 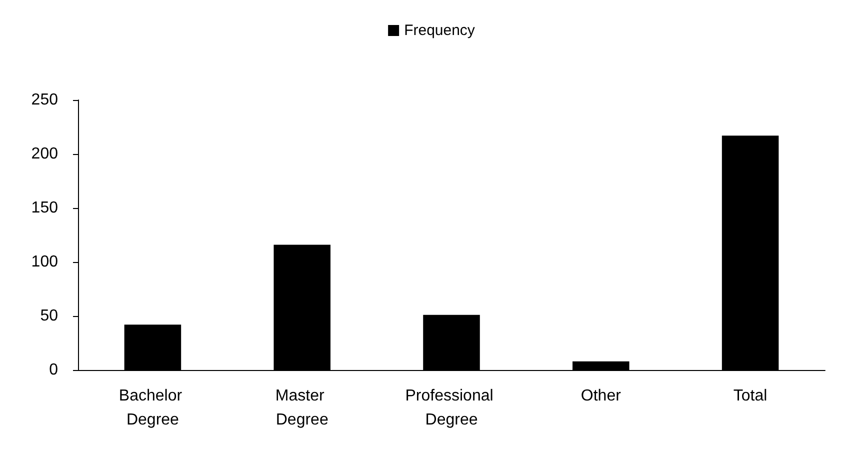 What do you see at coordinates (44, 262) in the screenshot?
I see `y-tick-label: 100` at bounding box center [44, 262].